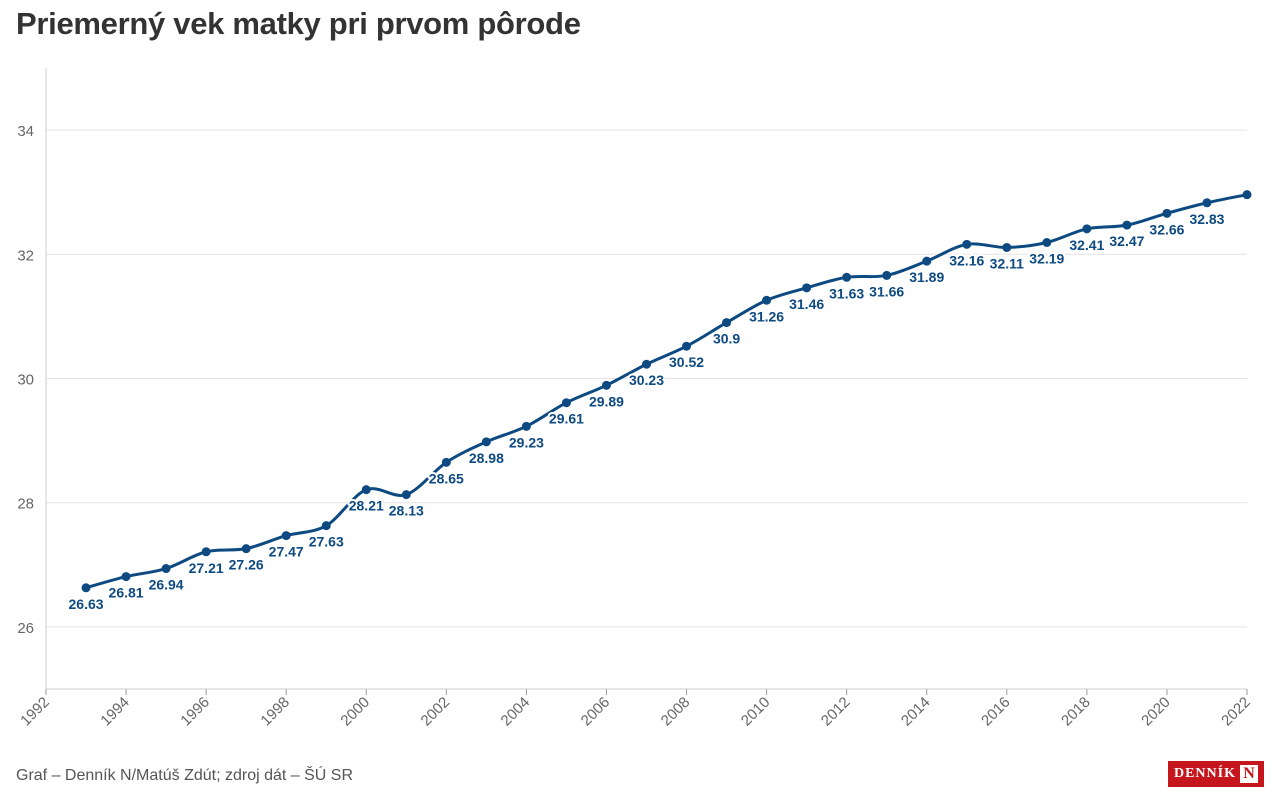 This screenshot has width=1275, height=796. I want to click on data-point-2002, so click(446, 462).